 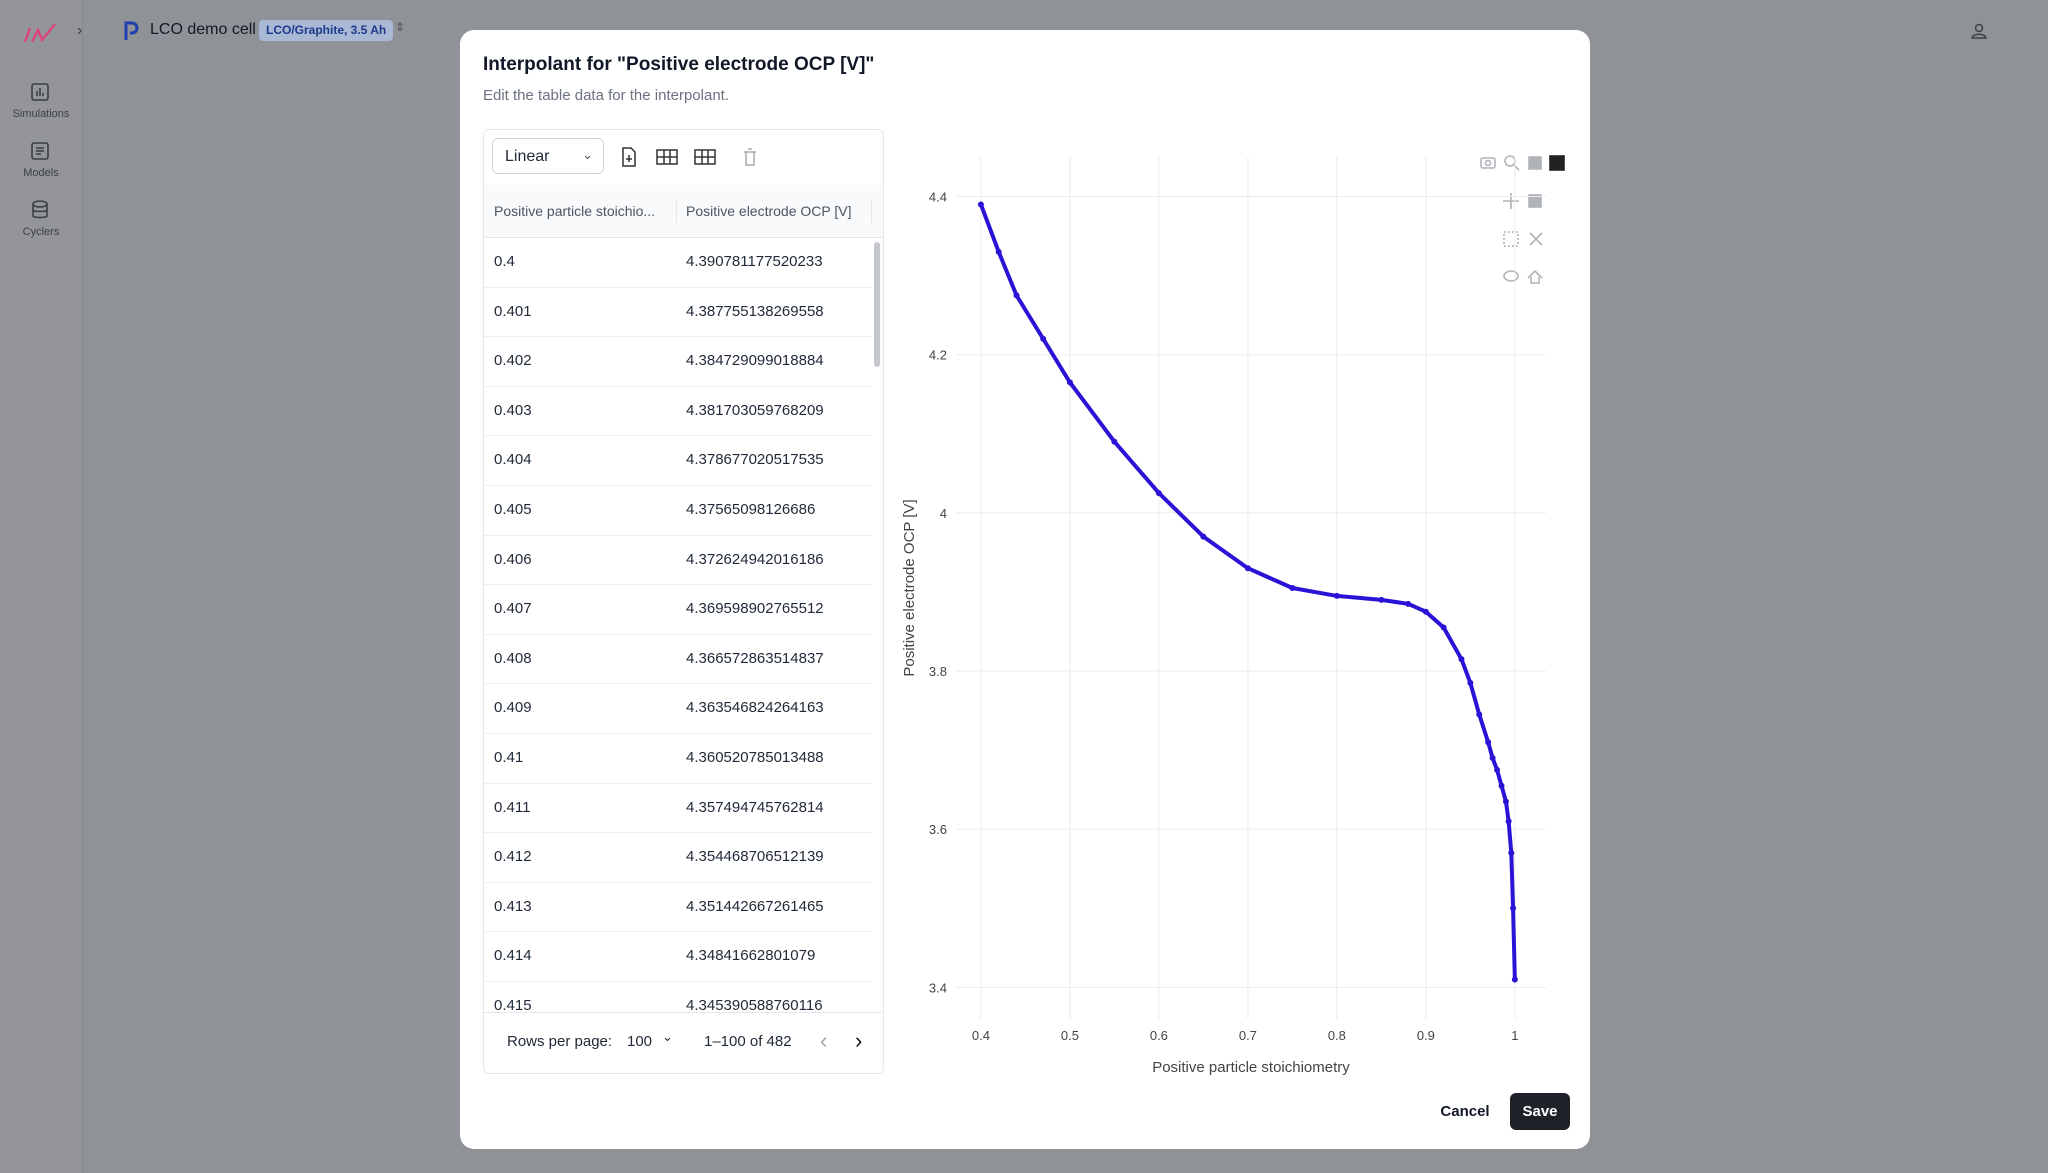 What do you see at coordinates (943, 513) in the screenshot?
I see `y-tick-label: 4` at bounding box center [943, 513].